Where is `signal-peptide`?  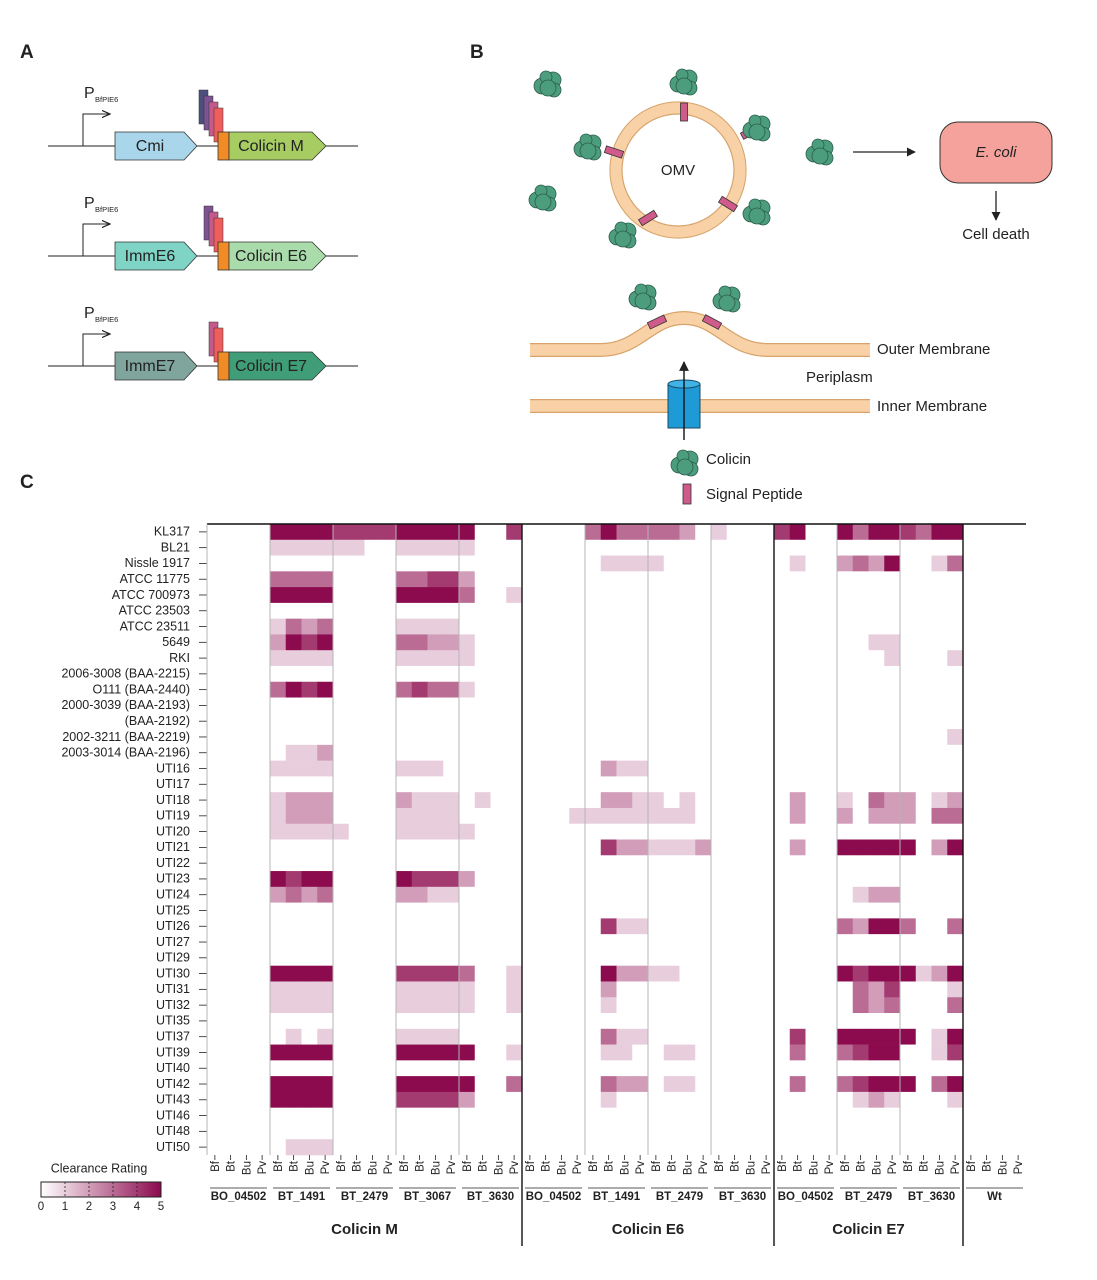
signal-peptide is located at coordinates (648, 218).